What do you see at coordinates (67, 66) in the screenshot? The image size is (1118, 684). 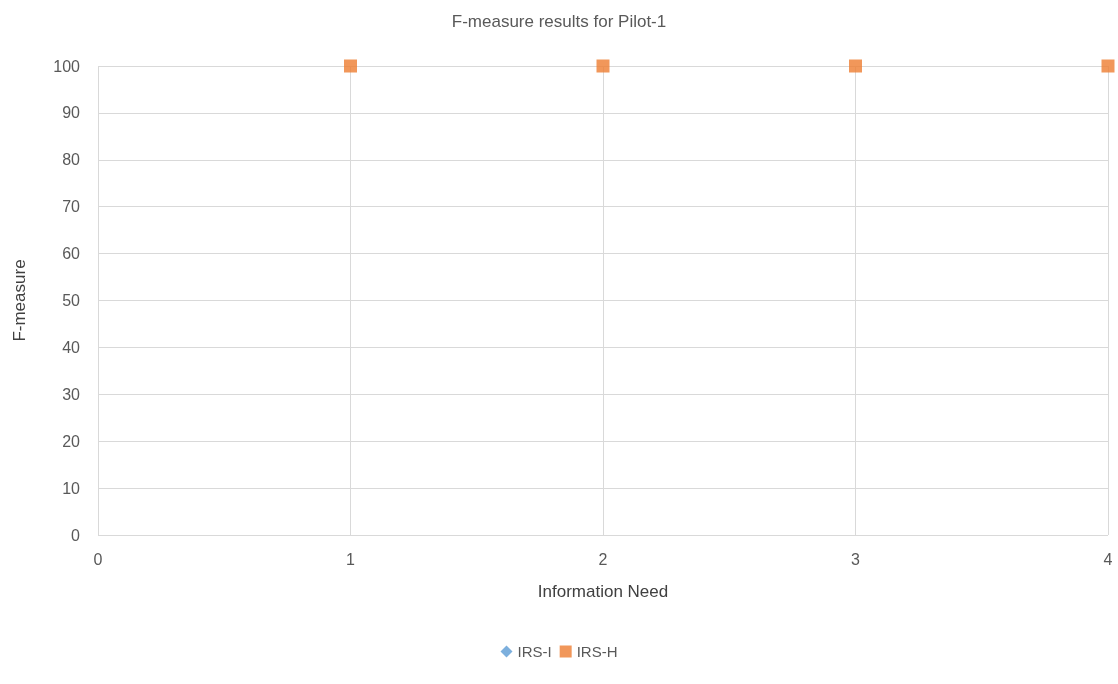 I see `y-tick-label: 100` at bounding box center [67, 66].